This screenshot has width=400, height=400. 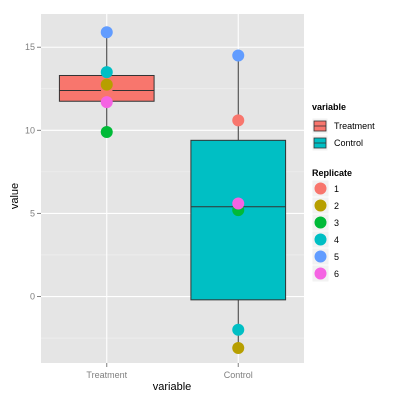 I want to click on x-tick-label: Control, so click(x=238, y=375).